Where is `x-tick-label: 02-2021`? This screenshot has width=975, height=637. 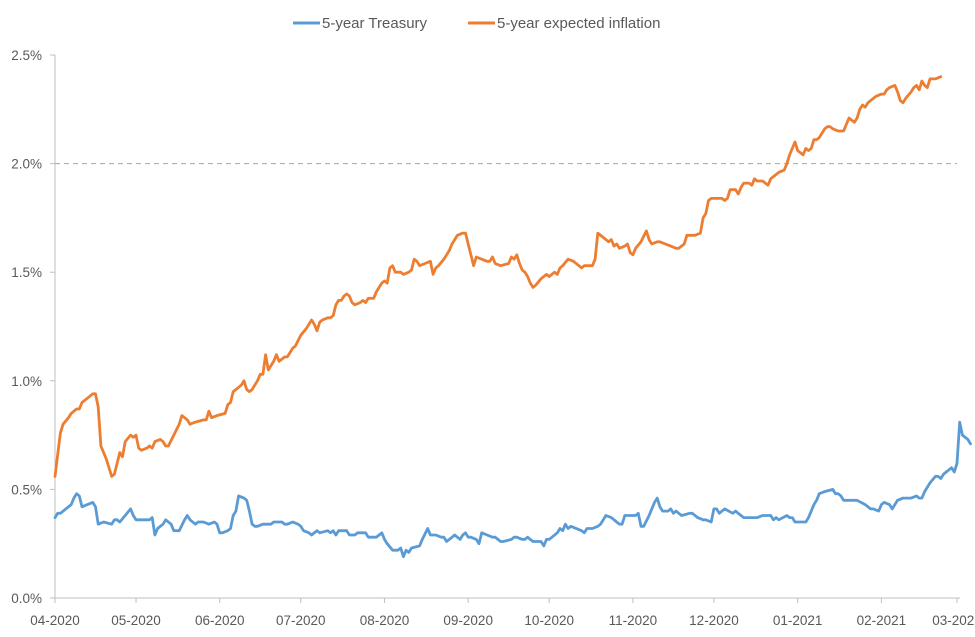
x-tick-label: 02-2021 is located at coordinates (882, 620).